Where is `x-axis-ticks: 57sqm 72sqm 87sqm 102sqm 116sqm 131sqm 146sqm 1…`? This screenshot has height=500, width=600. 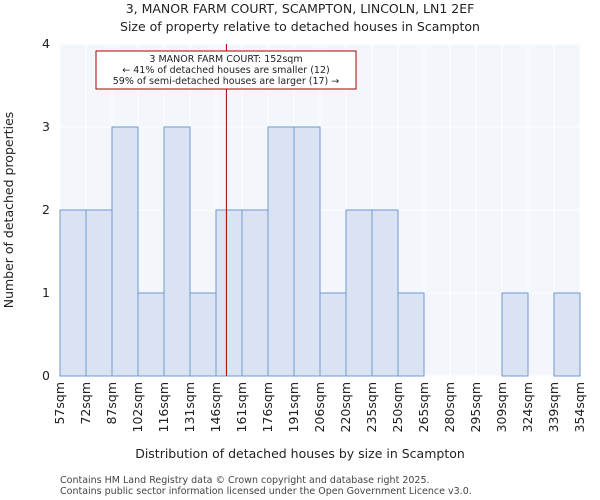
x-axis-ticks: 57sqm 72sqm 87sqm 102sqm 116sqm 131sqm 146sqm 1… is located at coordinates (319, 407).